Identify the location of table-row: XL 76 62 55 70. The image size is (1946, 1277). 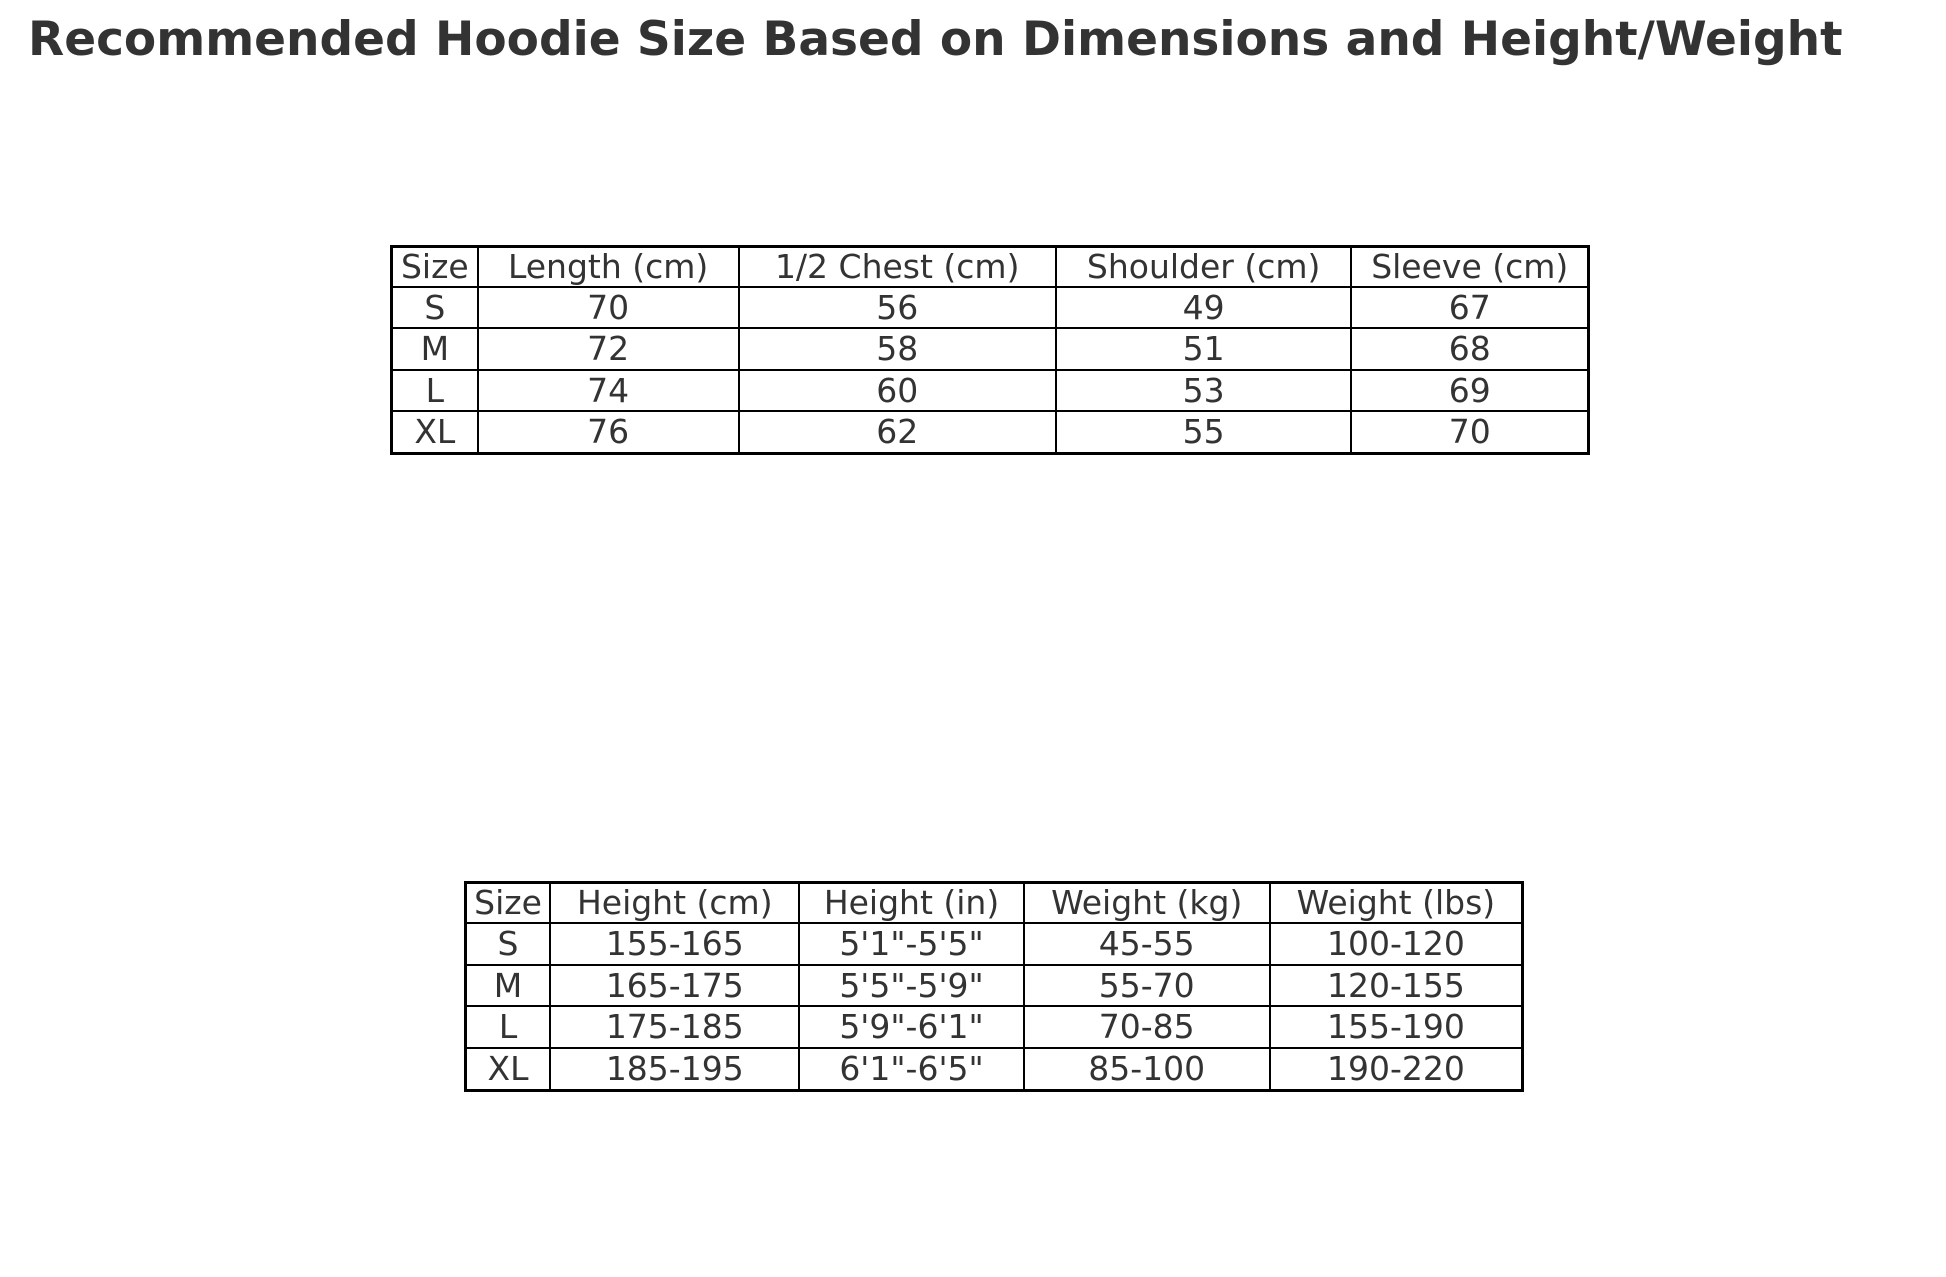
(990, 432).